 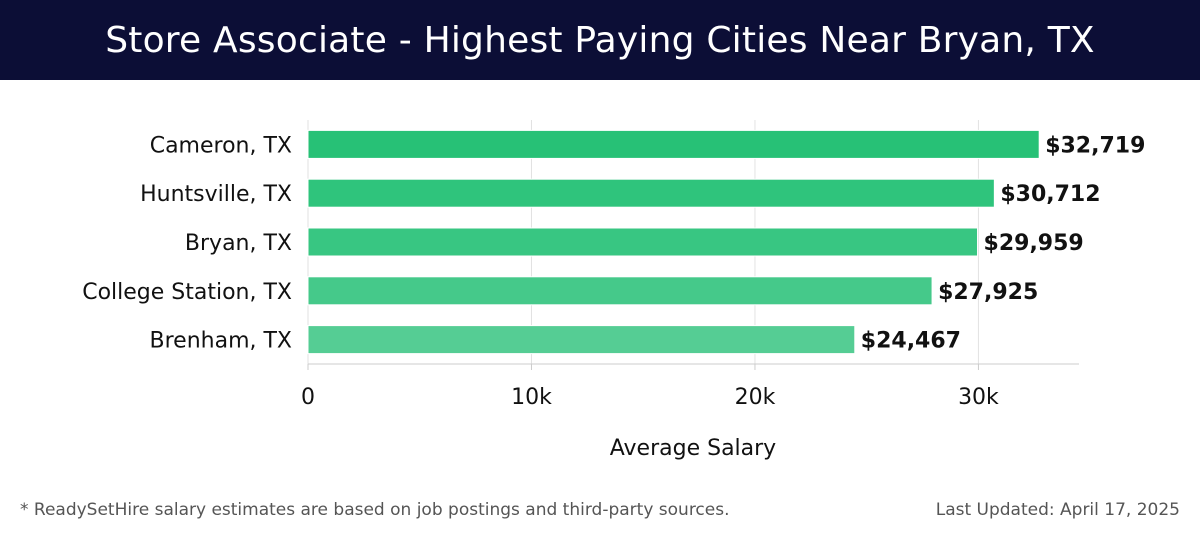 What do you see at coordinates (755, 397) in the screenshot?
I see `x-tick-label: 20k` at bounding box center [755, 397].